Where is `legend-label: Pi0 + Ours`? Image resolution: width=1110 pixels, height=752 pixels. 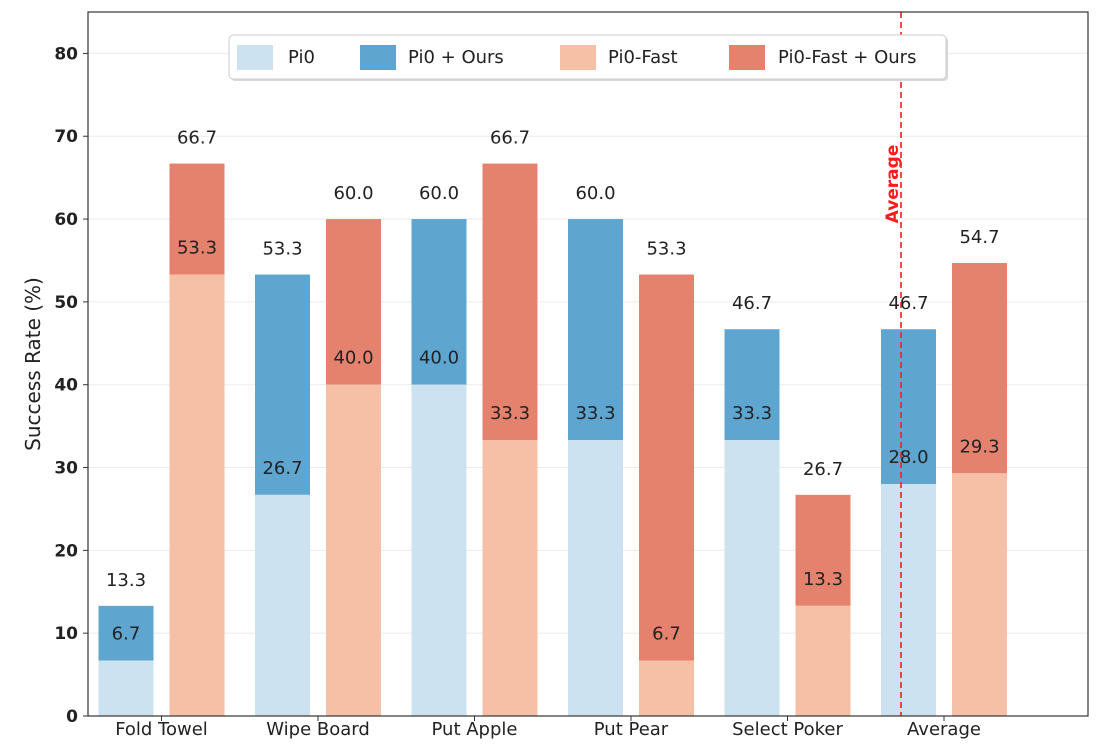 legend-label: Pi0 + Ours is located at coordinates (456, 57).